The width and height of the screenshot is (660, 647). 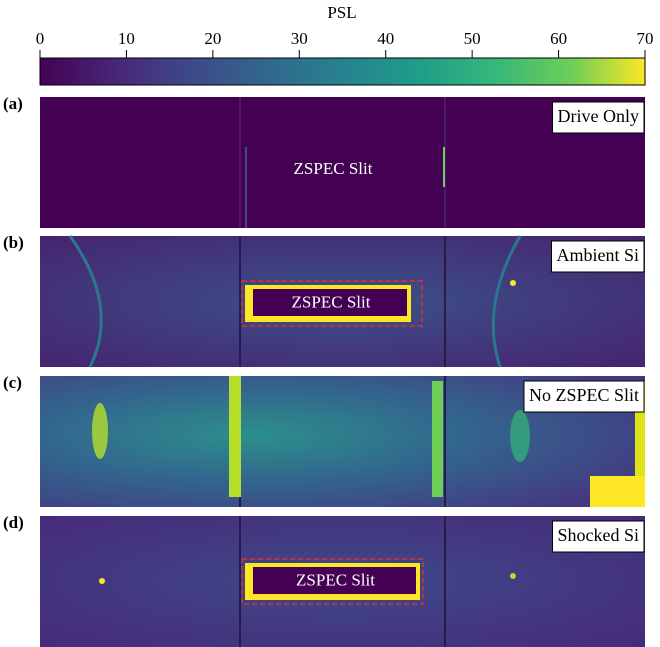 What do you see at coordinates (617, 491) in the screenshot?
I see `corner-glow` at bounding box center [617, 491].